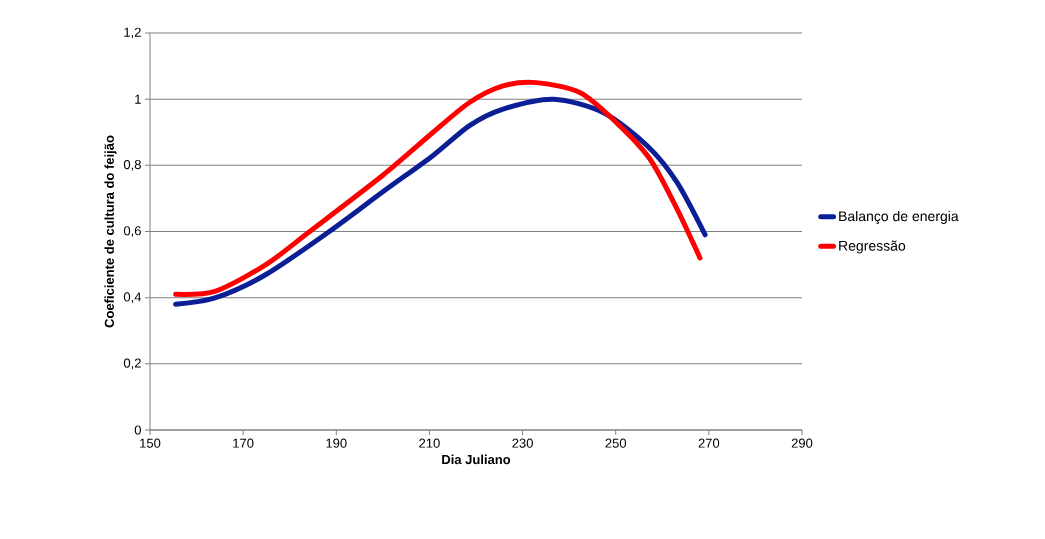  What do you see at coordinates (132, 33) in the screenshot?
I see `y-tick-label: 1,2` at bounding box center [132, 33].